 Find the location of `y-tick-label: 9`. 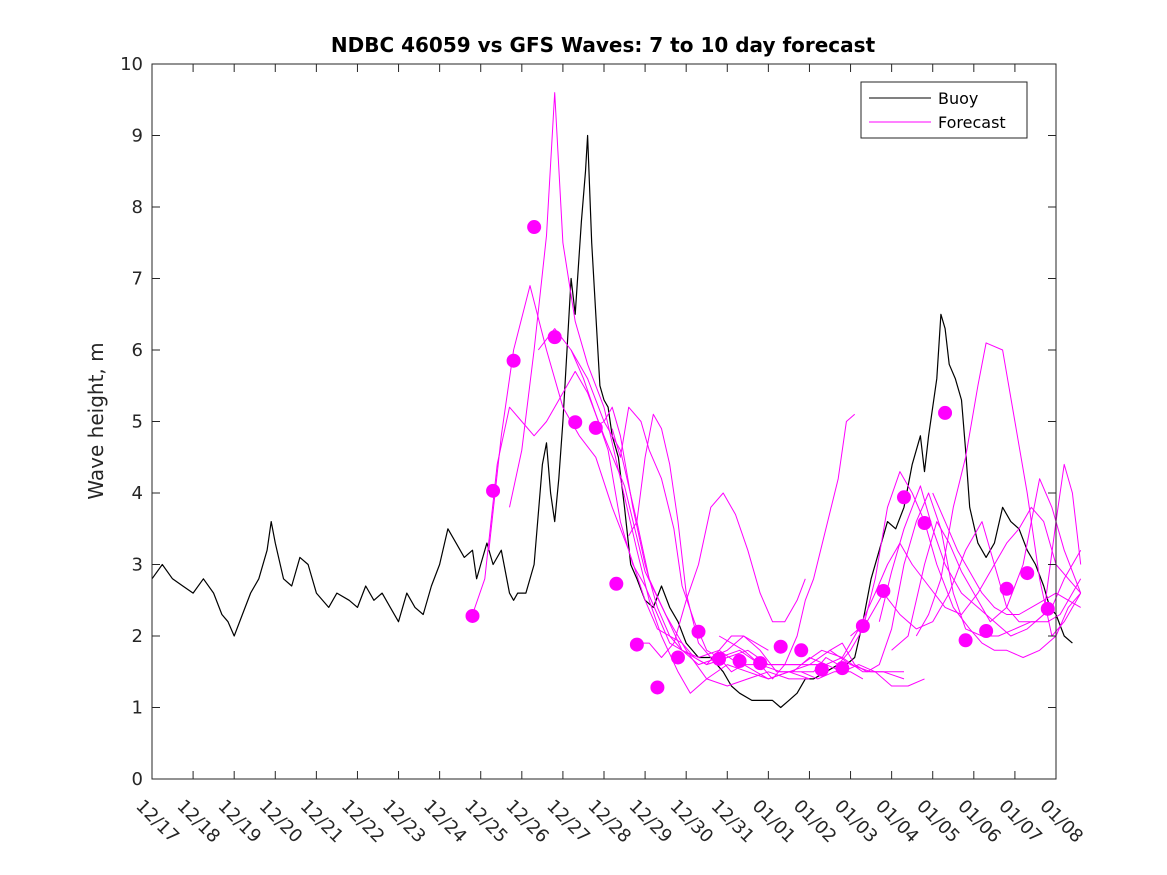

y-tick-label: 9 is located at coordinates (137, 136).